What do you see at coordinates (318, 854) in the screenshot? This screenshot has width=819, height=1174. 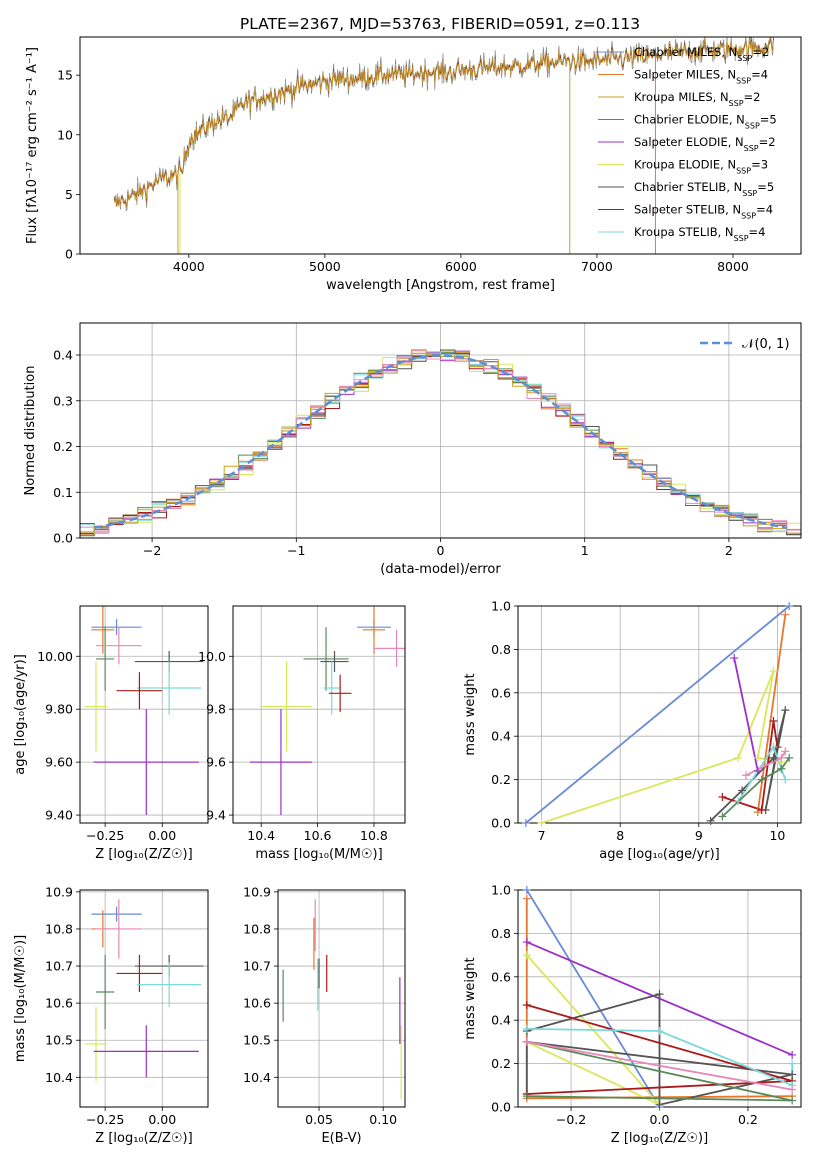 I see `x-axis-label: mass [log₁₀(M/M☉)]` at bounding box center [318, 854].